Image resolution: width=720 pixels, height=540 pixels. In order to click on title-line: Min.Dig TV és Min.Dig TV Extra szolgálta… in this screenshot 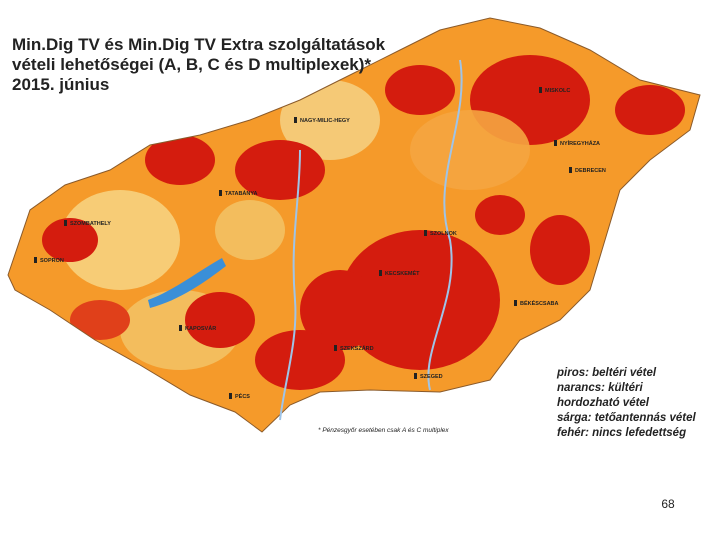, I will do `click(199, 44)`.